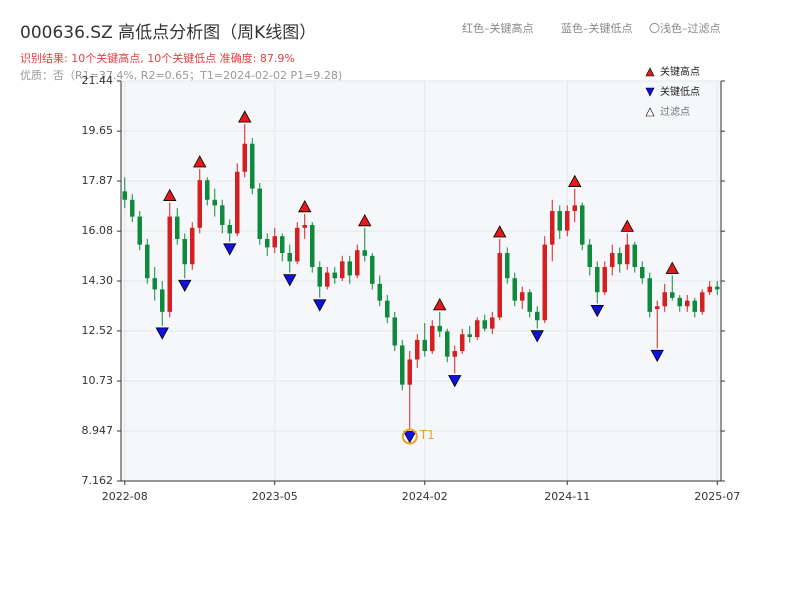  What do you see at coordinates (275, 496) in the screenshot?
I see `x-tick-label: 2023-05` at bounding box center [275, 496].